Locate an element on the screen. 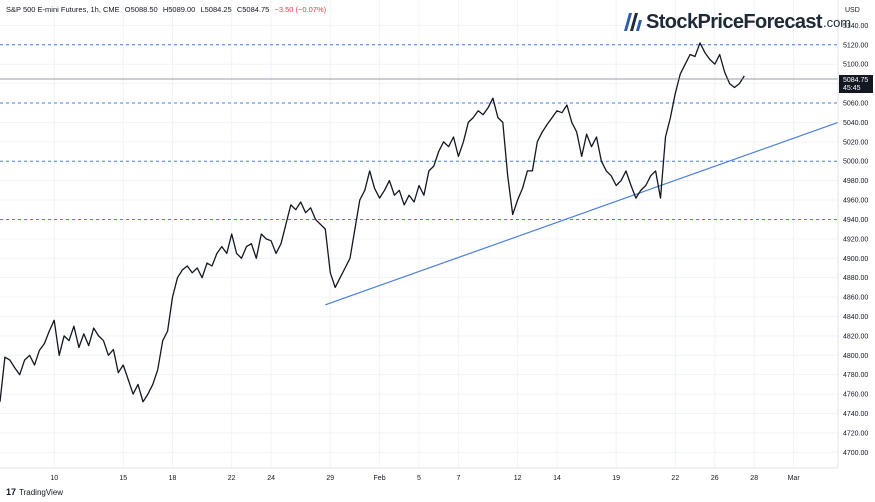  bar-countdown-label: 45:45 is located at coordinates (852, 88).